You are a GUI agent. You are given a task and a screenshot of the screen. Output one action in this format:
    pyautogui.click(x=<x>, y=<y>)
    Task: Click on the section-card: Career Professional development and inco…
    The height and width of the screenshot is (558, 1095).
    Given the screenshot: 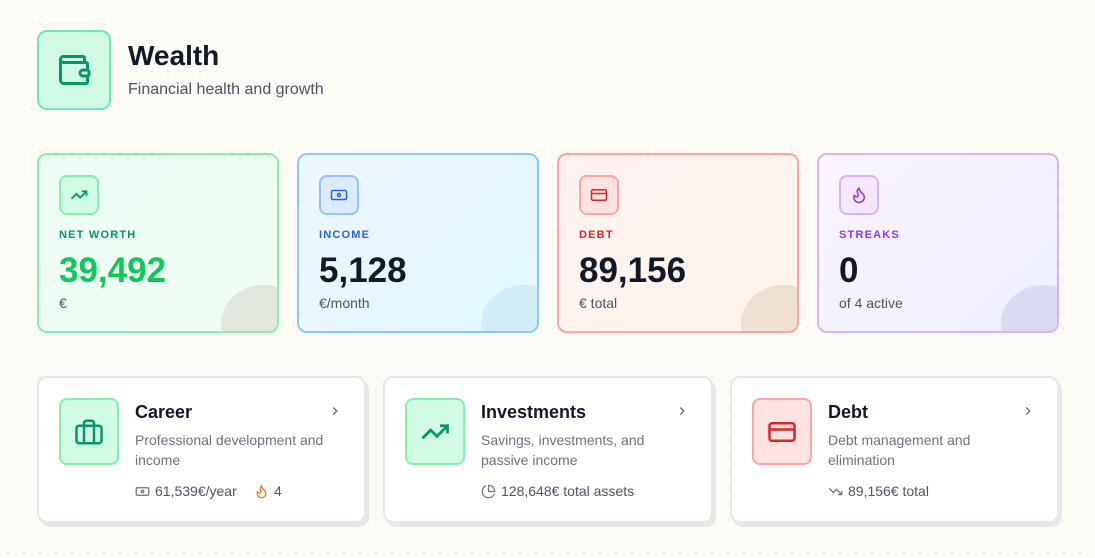 What is the action you would take?
    pyautogui.click(x=201, y=449)
    